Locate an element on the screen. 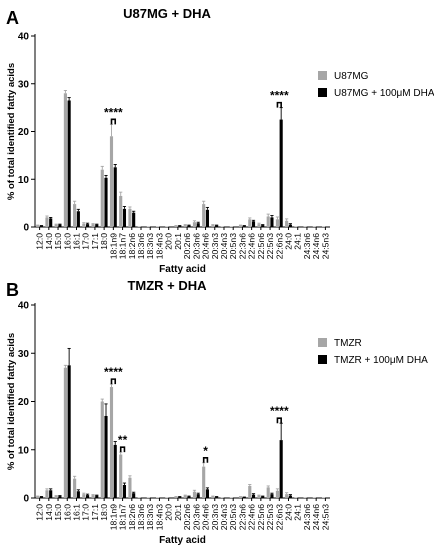 Image resolution: width=434 pixels, height=550 pixels. x-tick-label: 24:1 is located at coordinates (298, 241).